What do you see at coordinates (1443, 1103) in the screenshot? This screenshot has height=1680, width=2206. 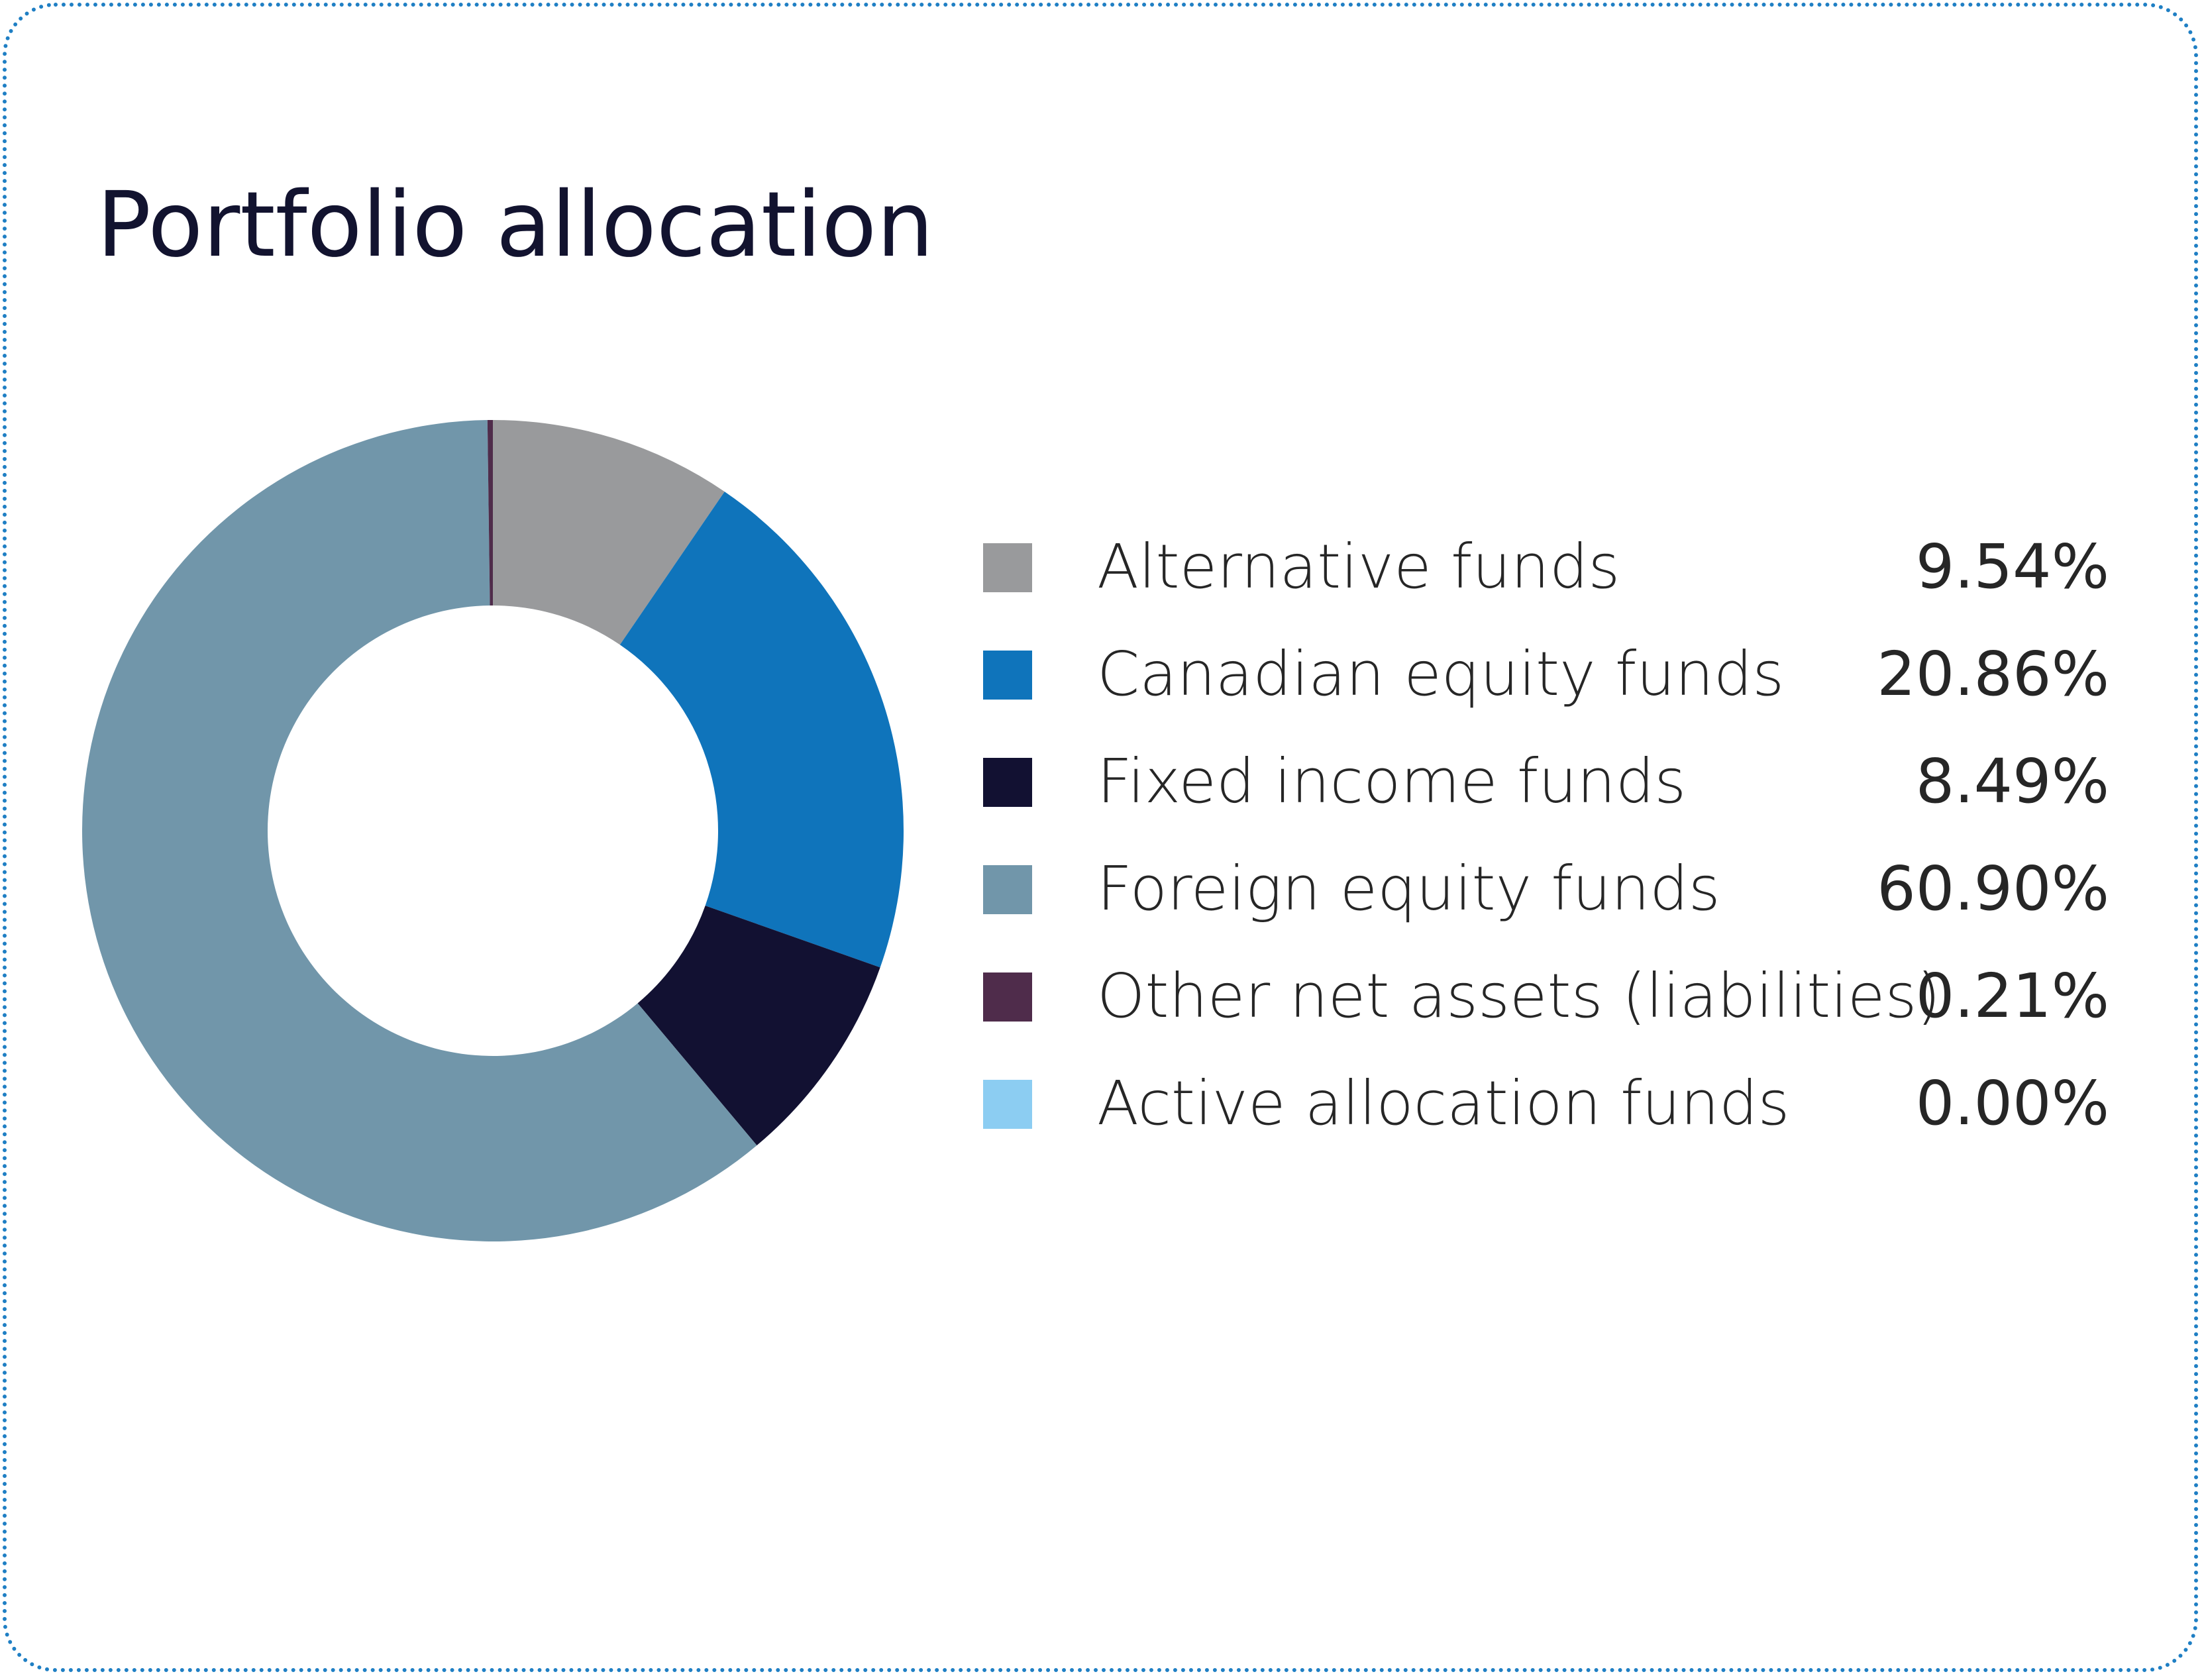 I see `legend-label: Active allocation funds` at bounding box center [1443, 1103].